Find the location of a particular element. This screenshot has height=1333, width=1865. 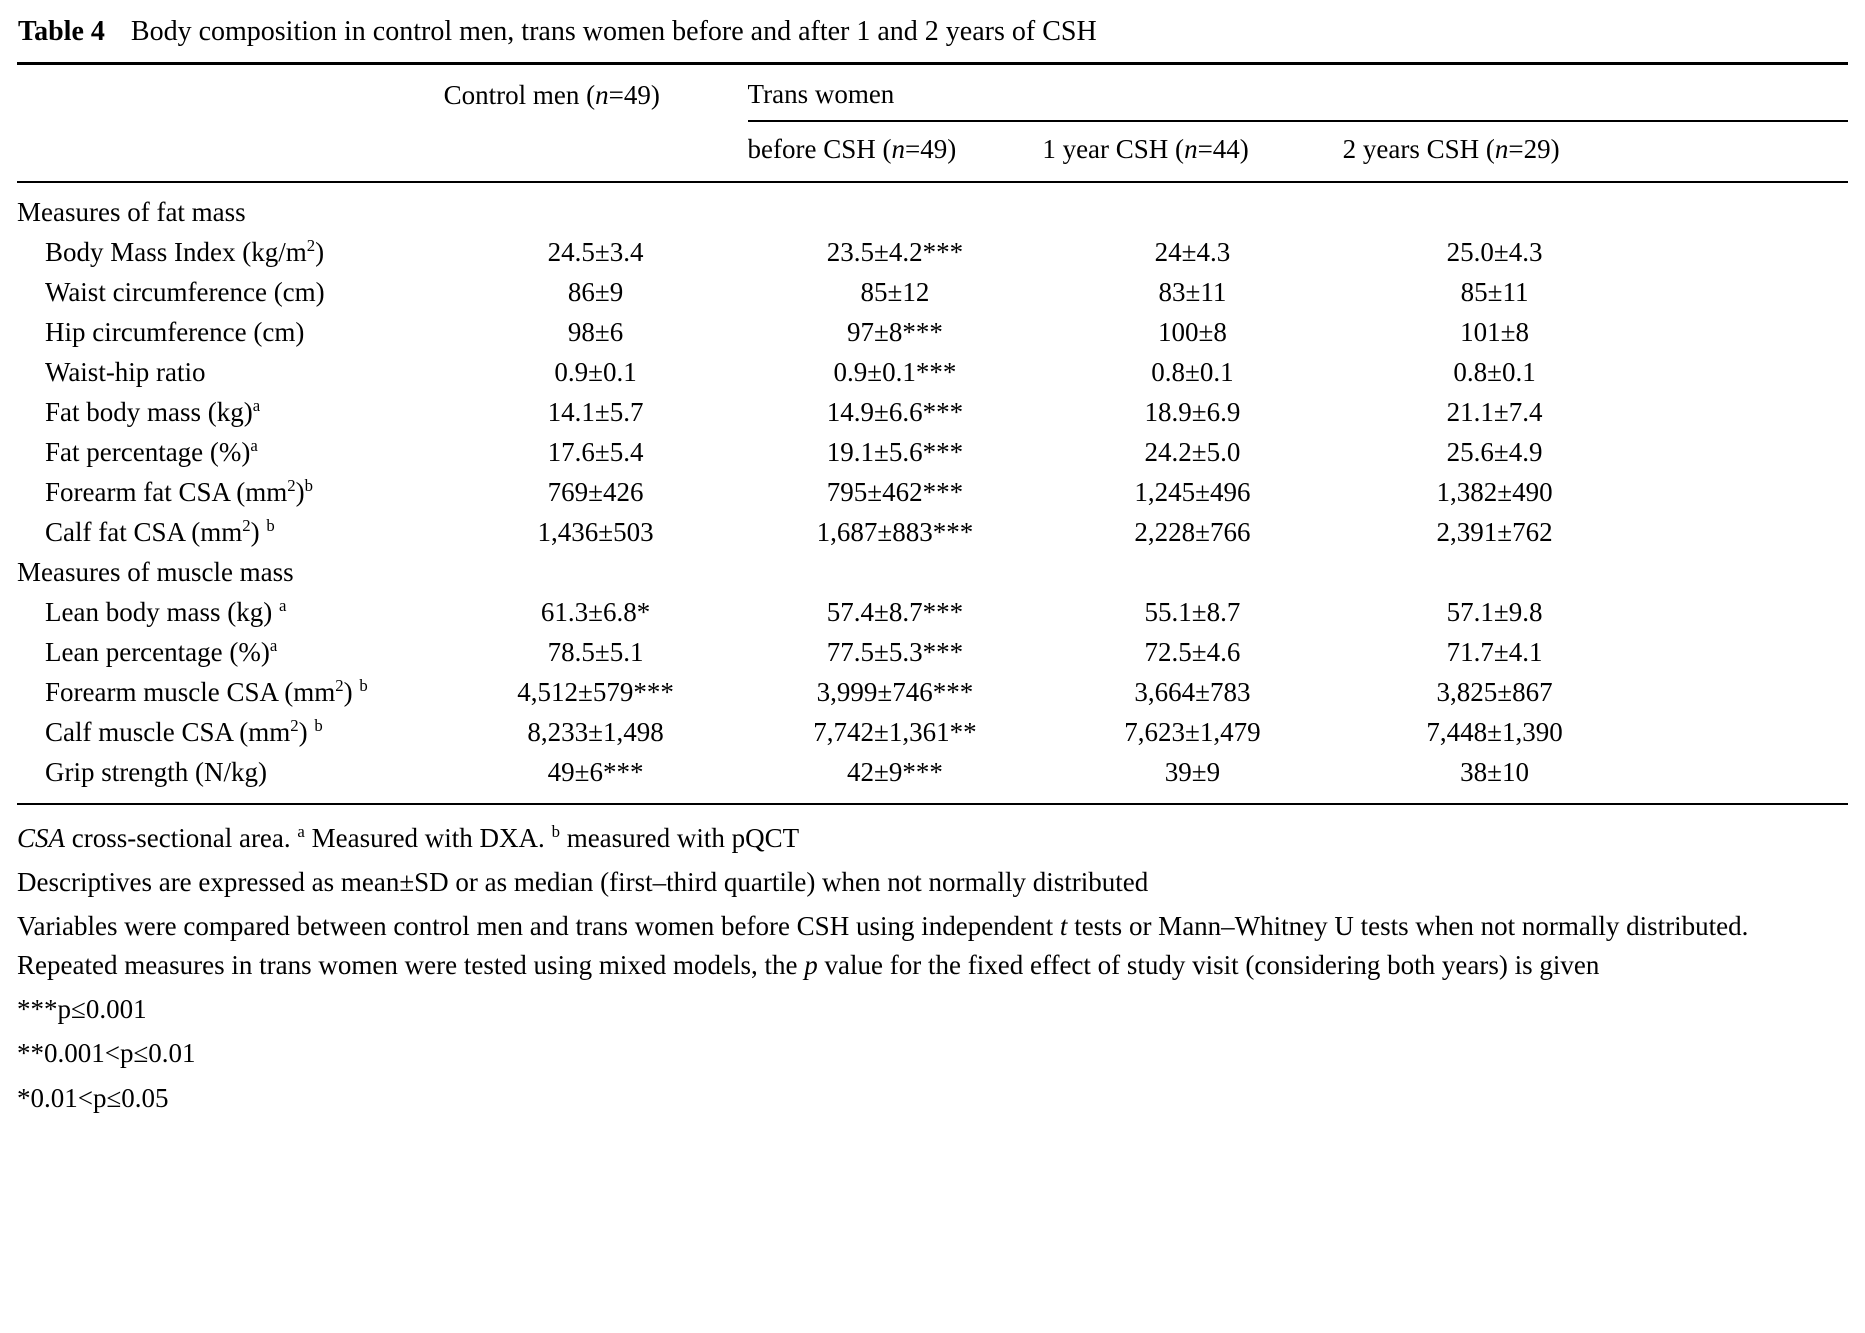

cell-value: 25.6±4.9 is located at coordinates (1494, 452).